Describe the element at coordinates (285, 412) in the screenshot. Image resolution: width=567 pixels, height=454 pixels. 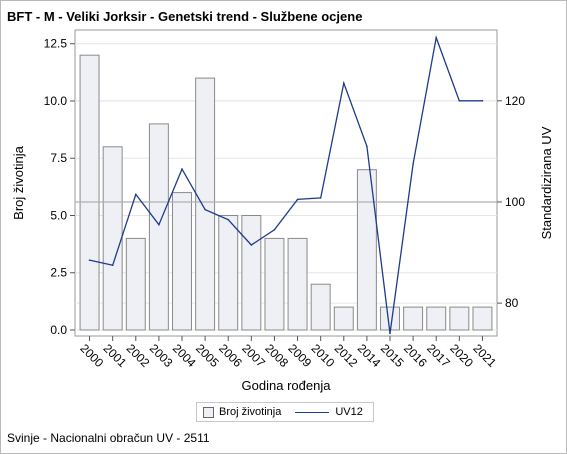
I see `legend: Broj životinja UV12` at that location.